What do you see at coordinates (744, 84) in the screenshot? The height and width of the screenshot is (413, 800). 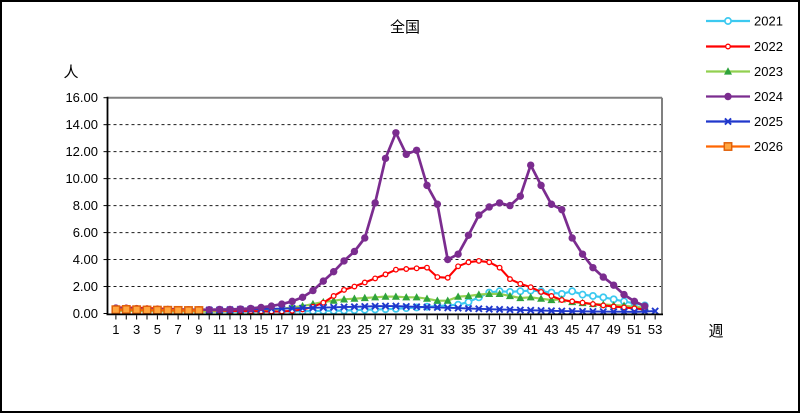 I see `legend: 2021 2022 2023 2024 2025 2026` at bounding box center [744, 84].